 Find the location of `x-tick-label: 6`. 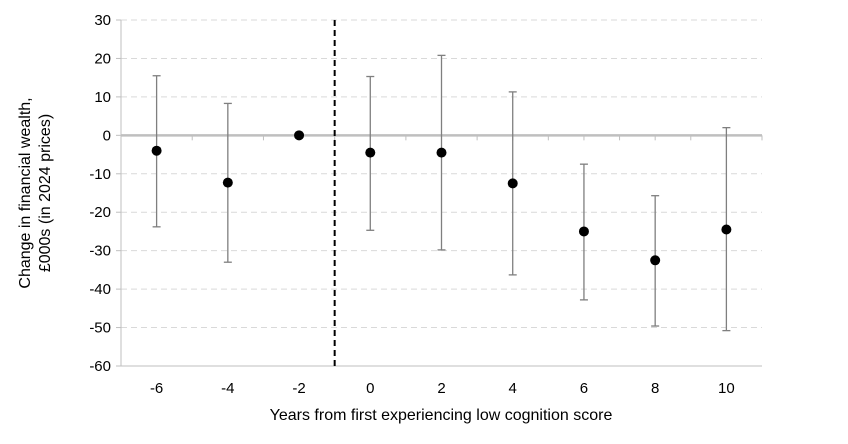

x-tick-label: 6 is located at coordinates (584, 388).